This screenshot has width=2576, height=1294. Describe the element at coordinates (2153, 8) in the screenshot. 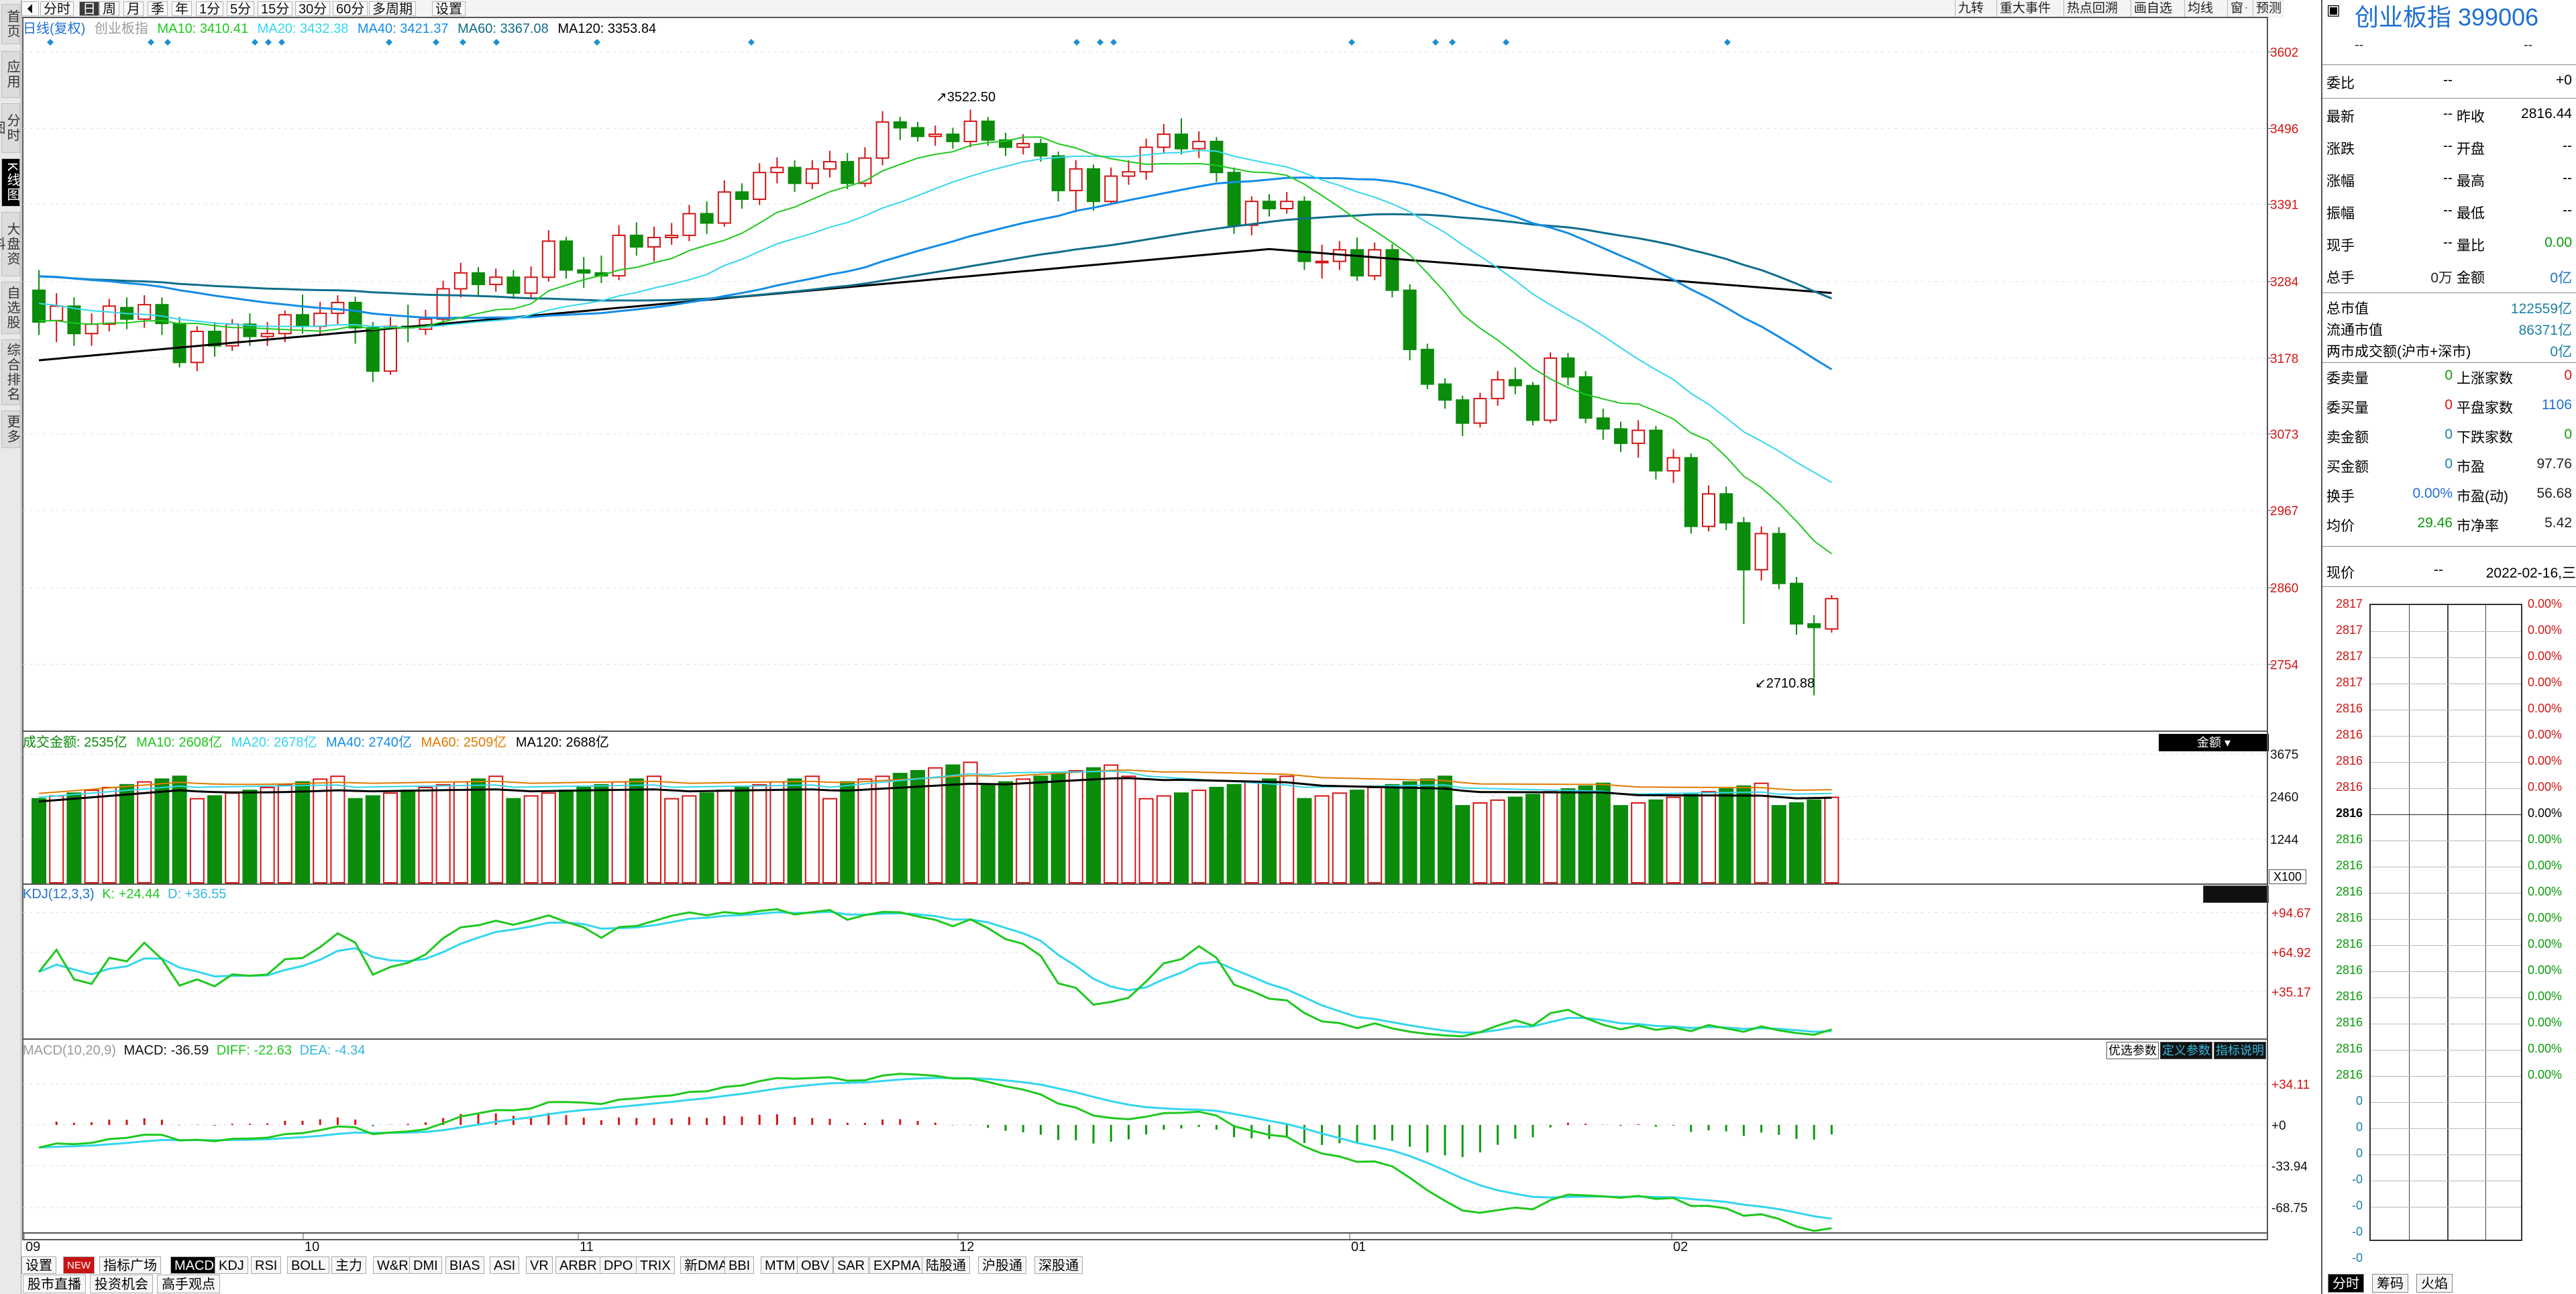

I see `tool-3: 画自选` at that location.